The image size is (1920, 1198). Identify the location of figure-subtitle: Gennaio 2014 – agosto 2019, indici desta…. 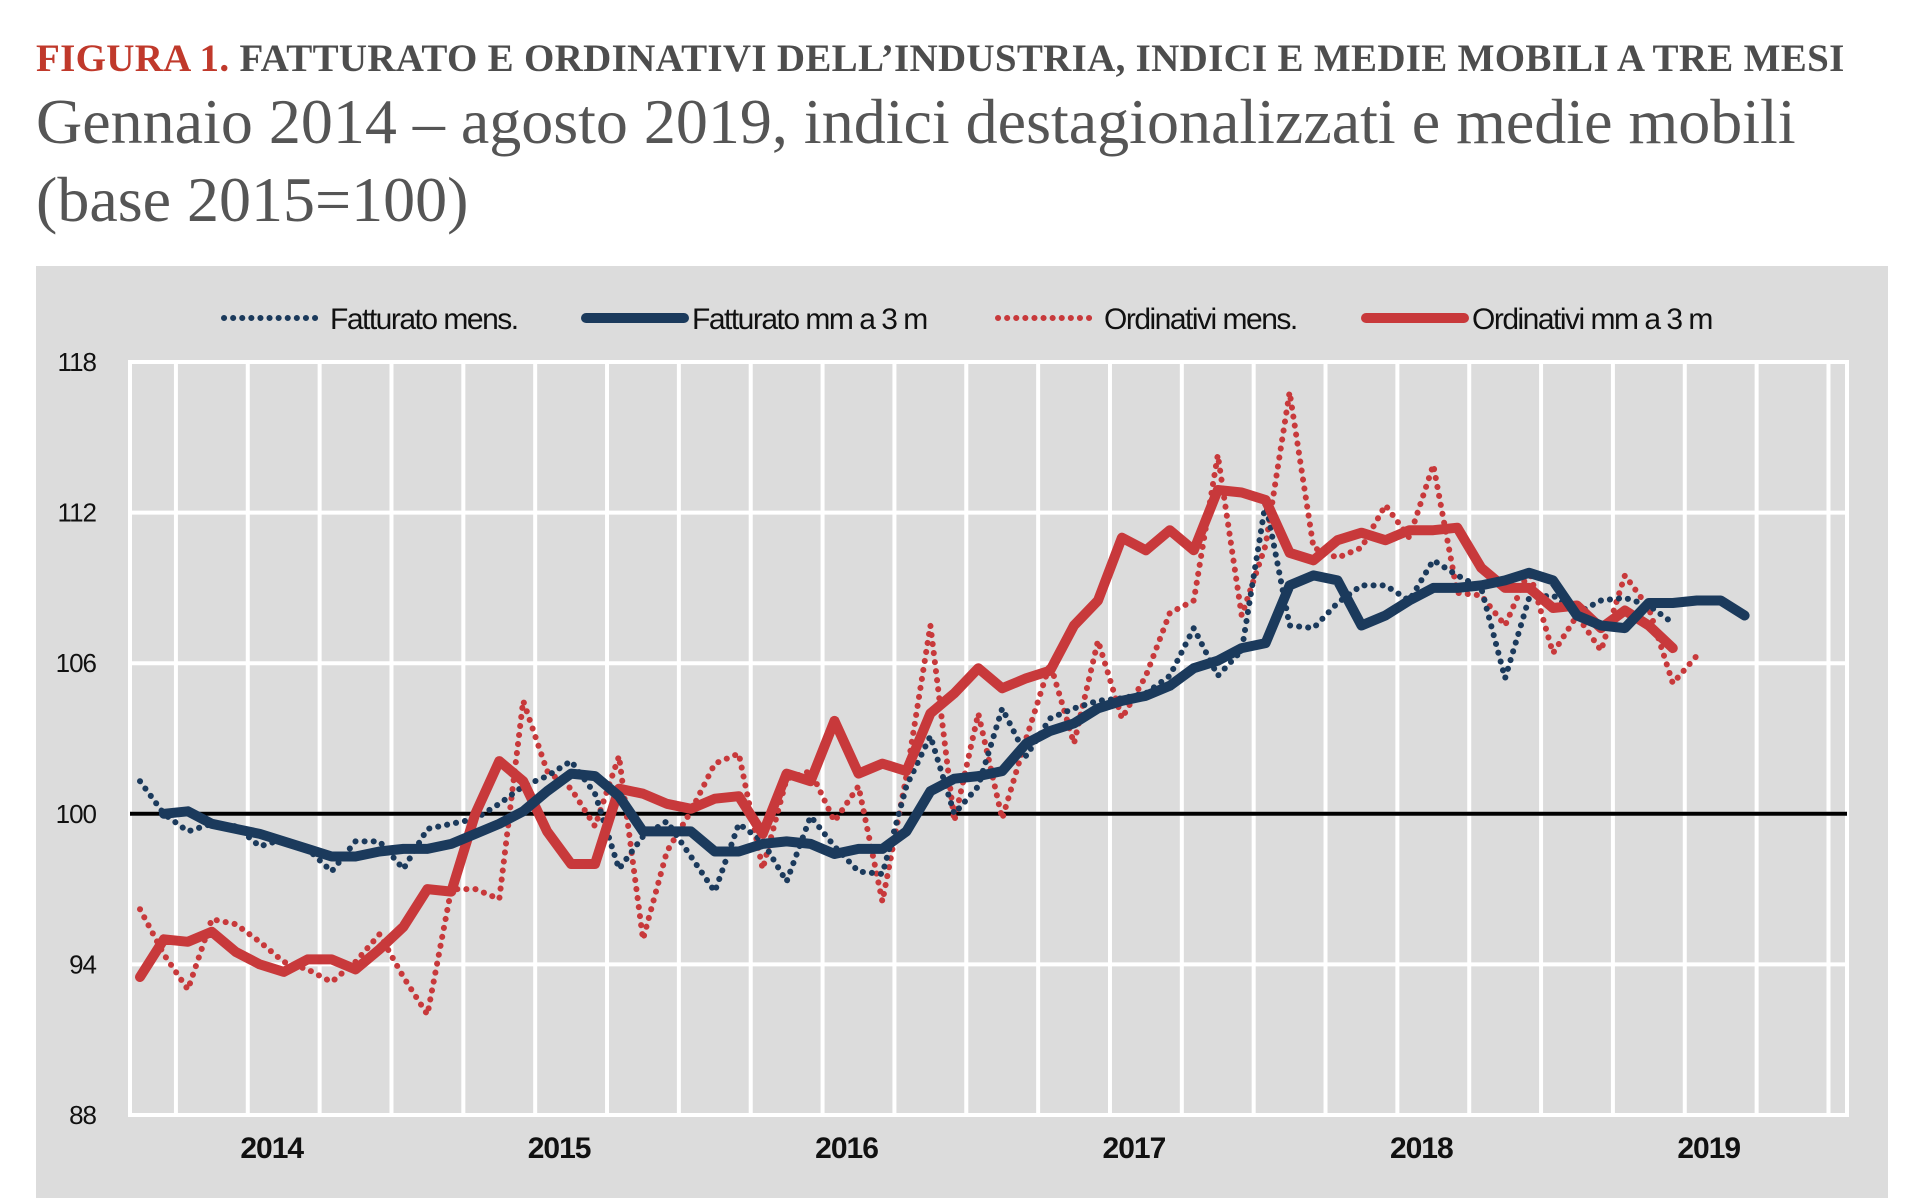
(916, 160).